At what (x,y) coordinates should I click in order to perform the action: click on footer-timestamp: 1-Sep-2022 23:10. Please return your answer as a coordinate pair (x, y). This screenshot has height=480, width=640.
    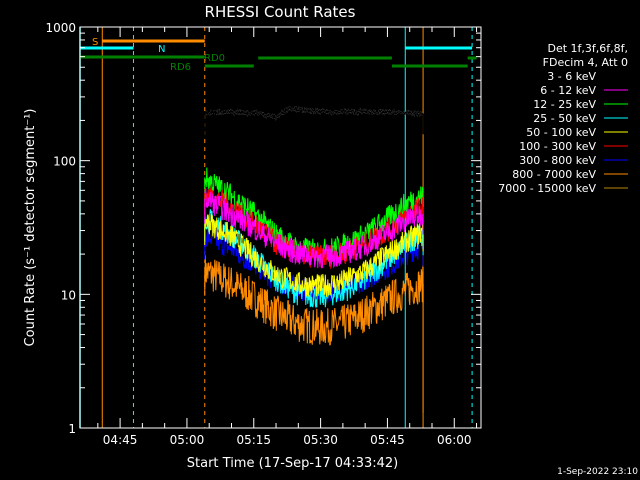
    Looking at the image, I should click on (597, 472).